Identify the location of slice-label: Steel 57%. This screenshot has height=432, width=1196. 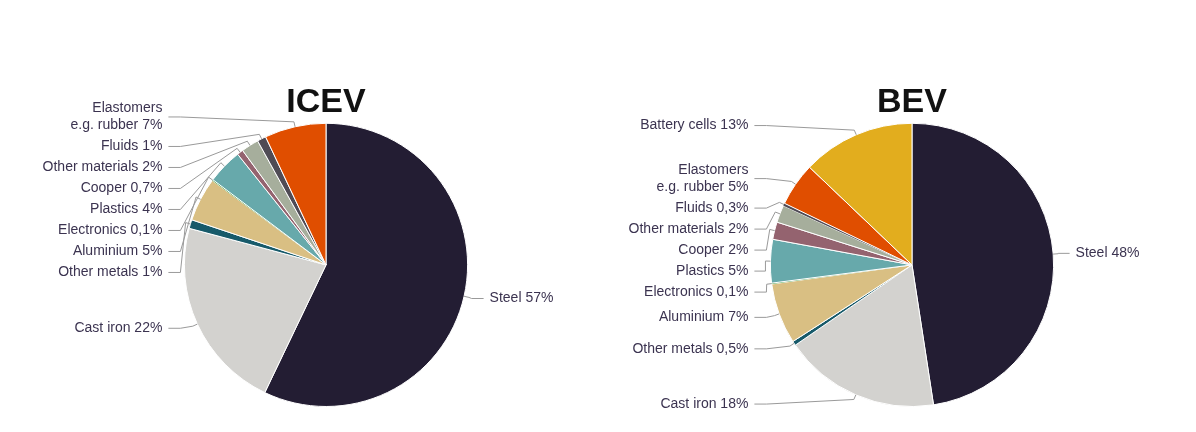
(521, 297).